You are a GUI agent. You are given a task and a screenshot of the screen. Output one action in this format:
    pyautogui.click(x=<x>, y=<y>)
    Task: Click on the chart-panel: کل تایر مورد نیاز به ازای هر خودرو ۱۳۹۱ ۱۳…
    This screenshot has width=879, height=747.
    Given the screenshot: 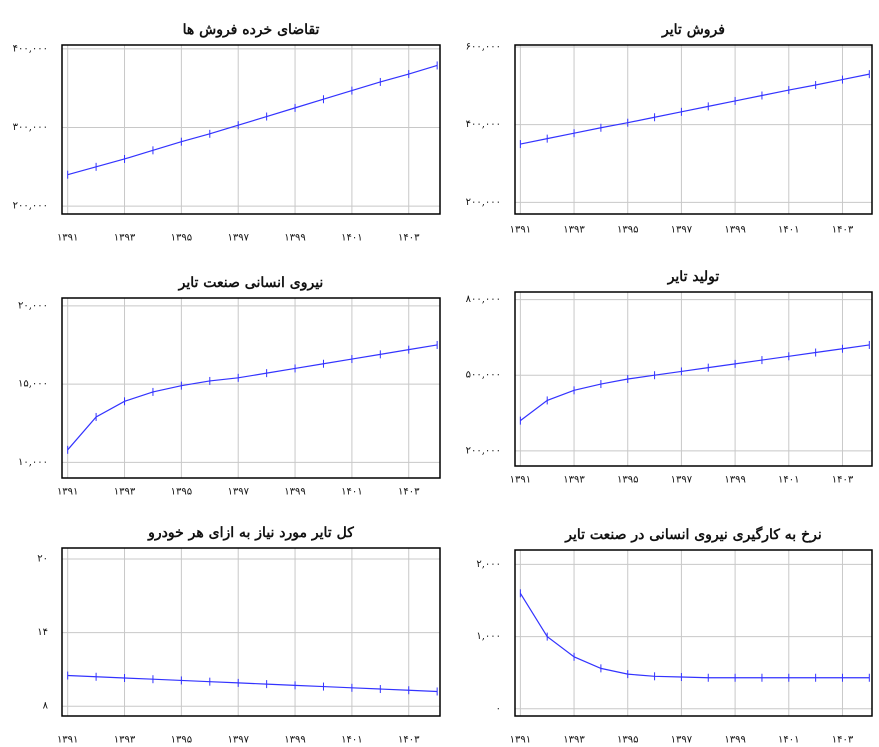 What is the action you would take?
    pyautogui.click(x=239, y=635)
    